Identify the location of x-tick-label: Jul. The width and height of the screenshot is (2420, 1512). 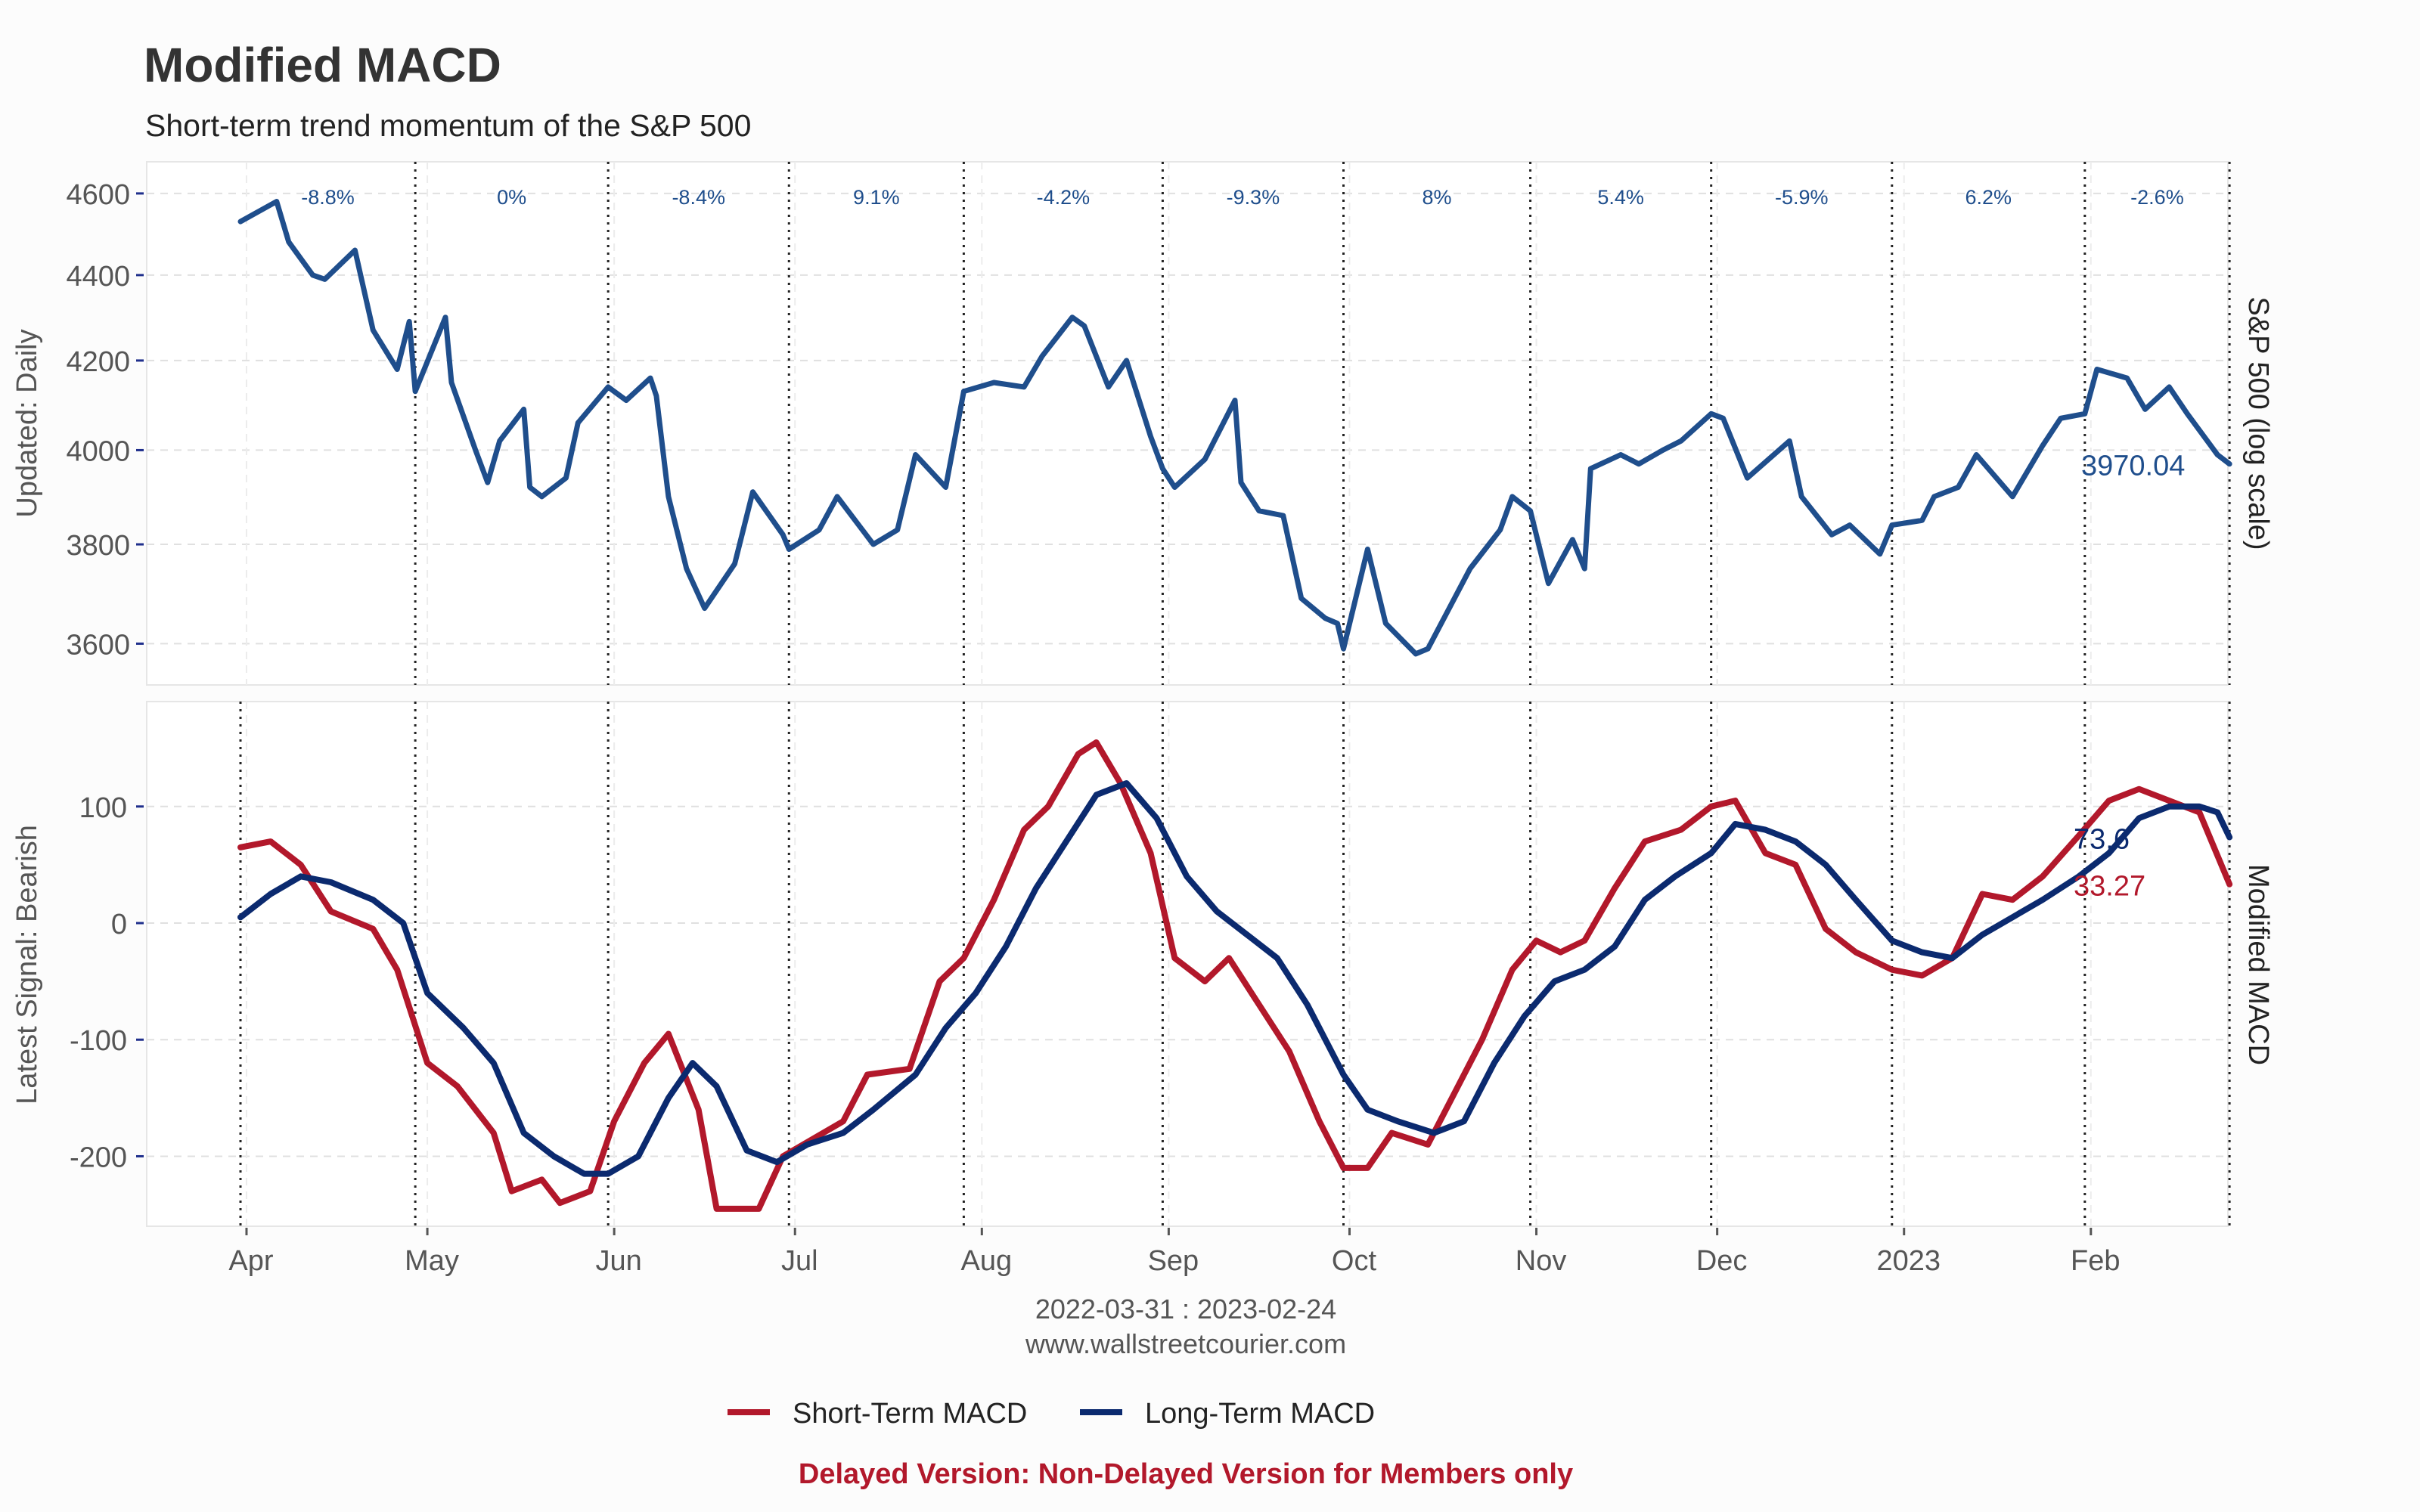
(799, 1261).